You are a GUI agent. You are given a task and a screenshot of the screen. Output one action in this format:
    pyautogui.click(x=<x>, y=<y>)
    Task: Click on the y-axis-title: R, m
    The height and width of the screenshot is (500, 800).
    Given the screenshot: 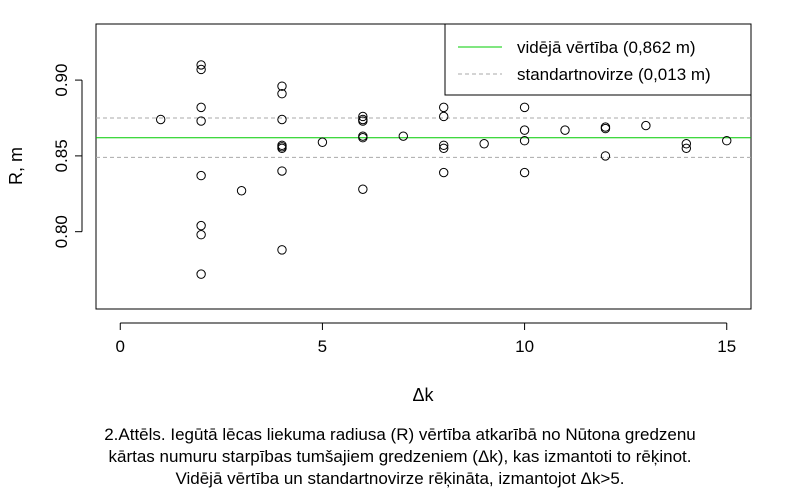 What is the action you would take?
    pyautogui.click(x=16, y=166)
    